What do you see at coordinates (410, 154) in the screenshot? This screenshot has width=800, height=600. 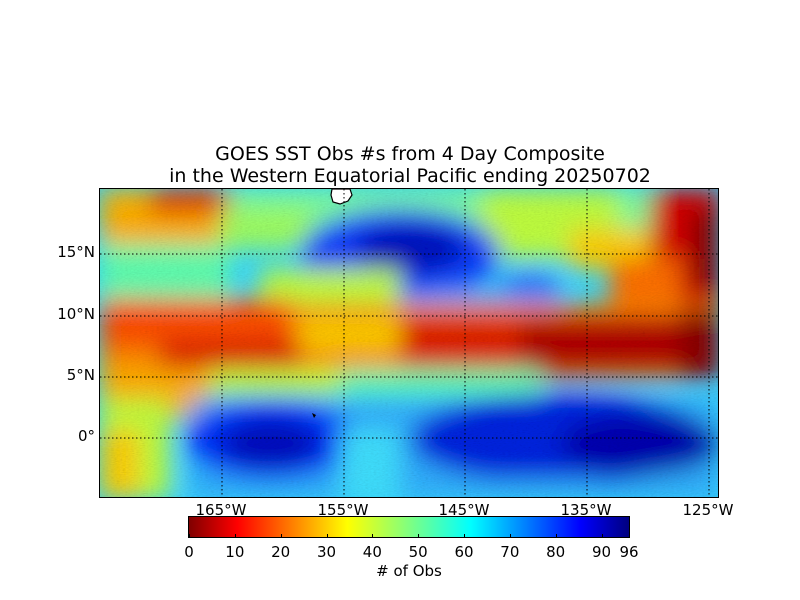 I see `map-title-line-1: GOES SST Obs #s from 4 Day Composite` at bounding box center [410, 154].